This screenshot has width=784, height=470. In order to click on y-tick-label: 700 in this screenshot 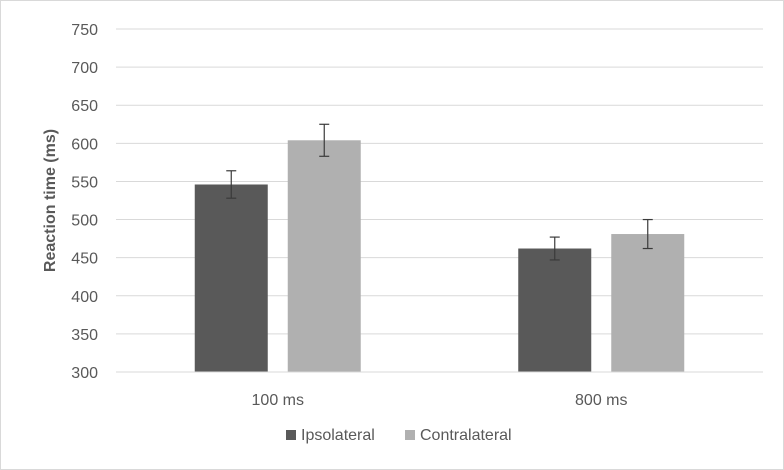, I will do `click(84, 68)`.